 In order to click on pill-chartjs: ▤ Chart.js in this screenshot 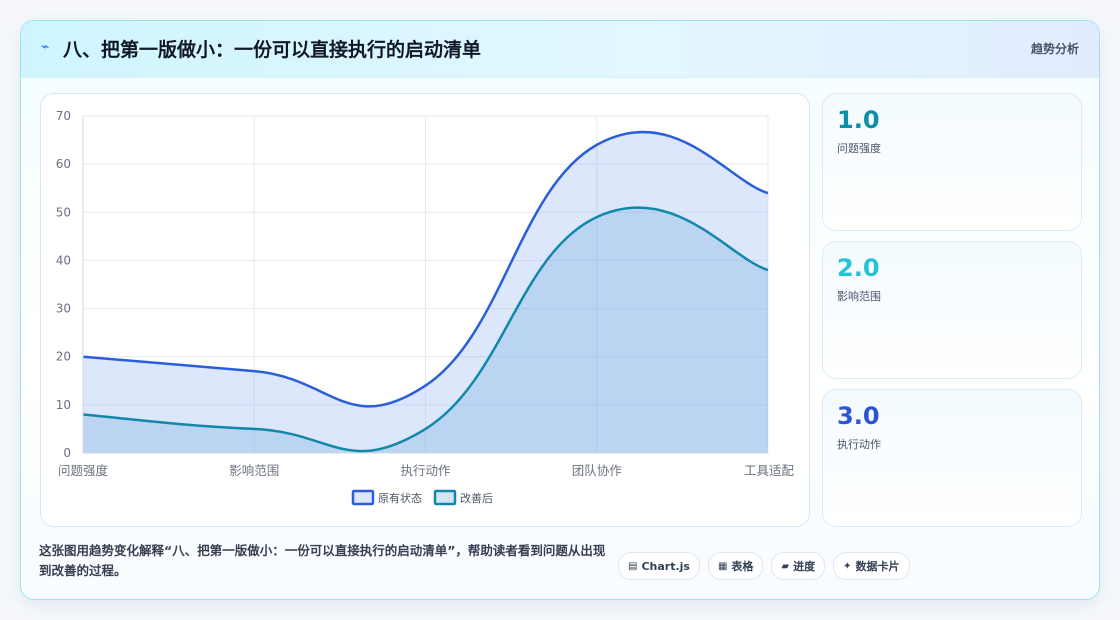, I will do `click(659, 566)`.